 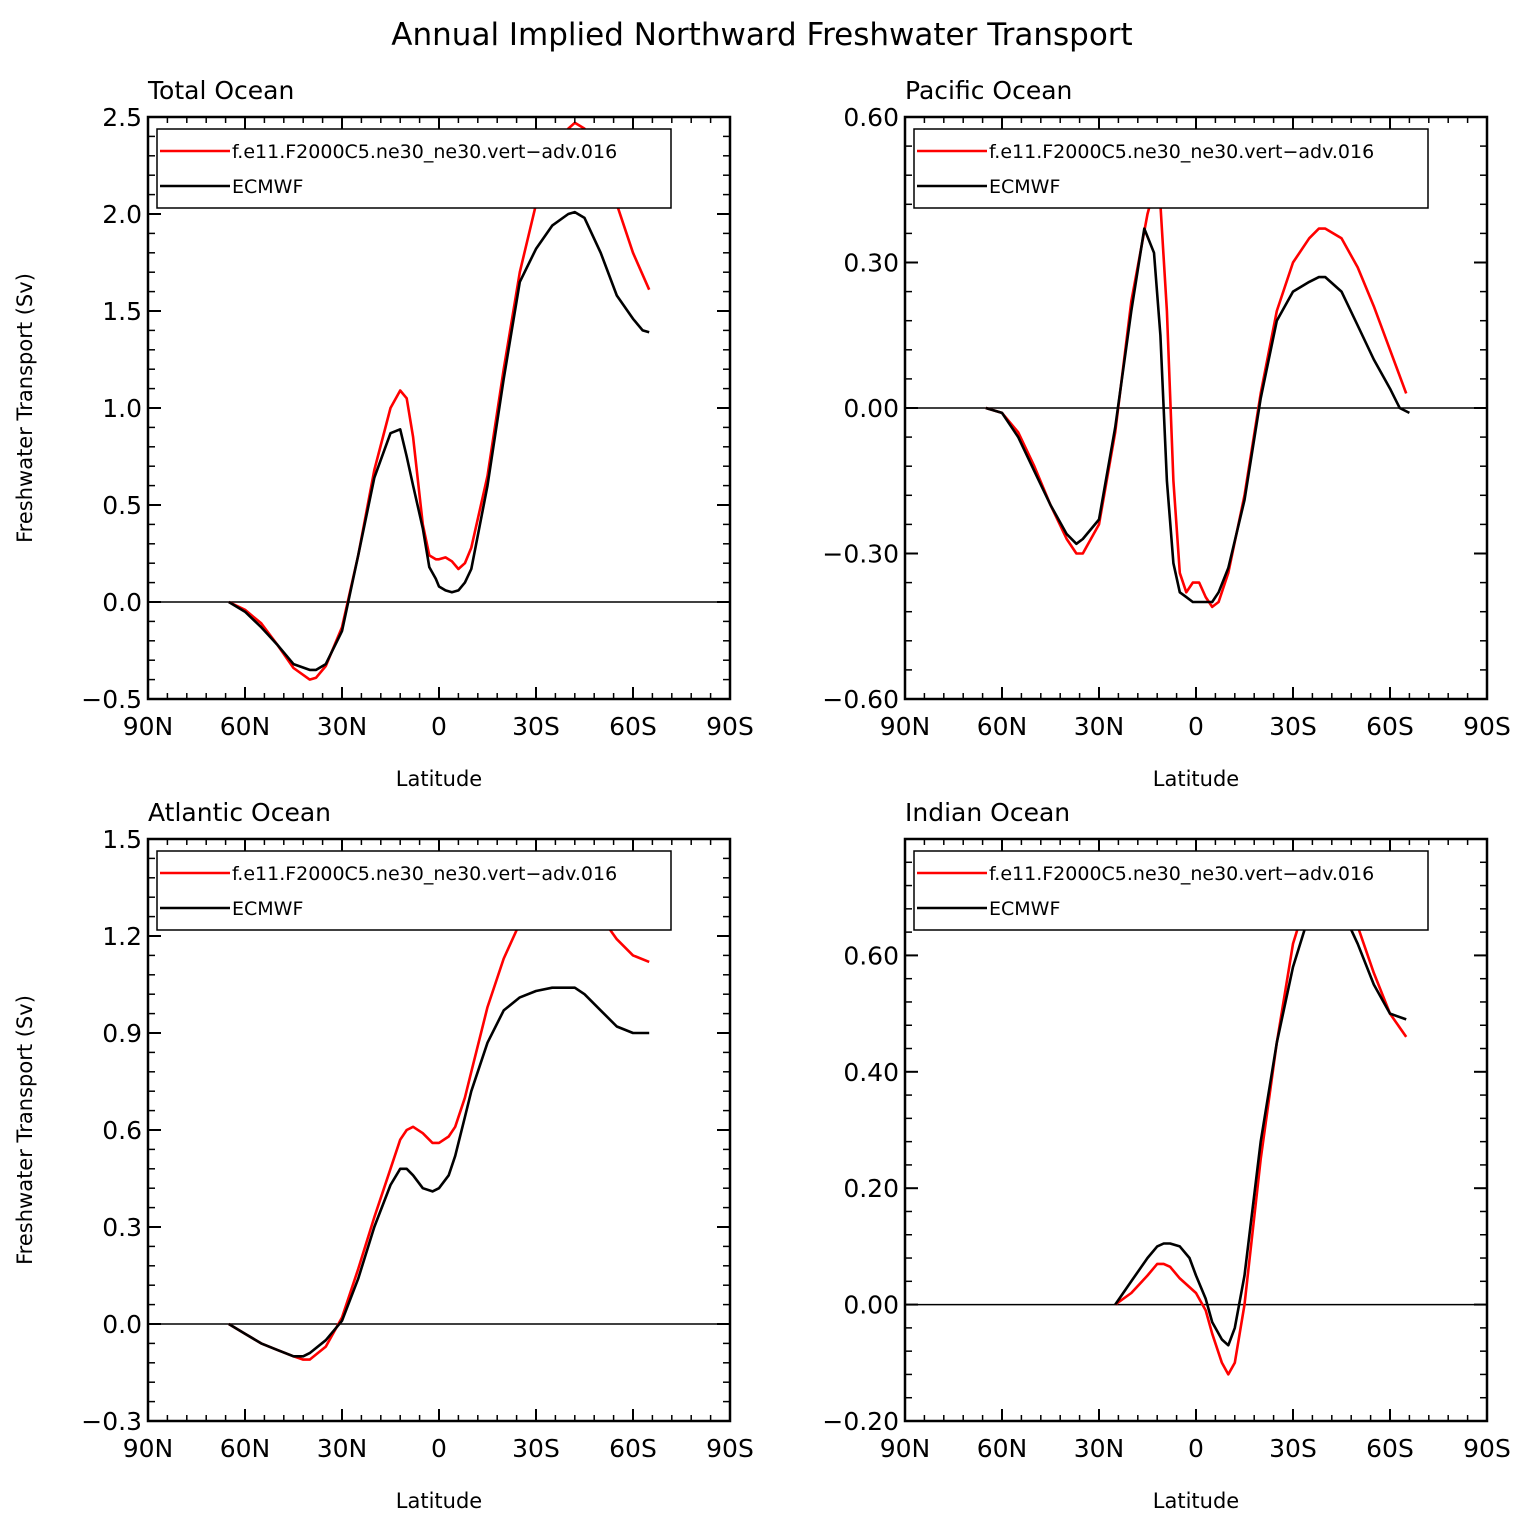 What do you see at coordinates (122, 1033) in the screenshot?
I see `y-tick-label: 0.9` at bounding box center [122, 1033].